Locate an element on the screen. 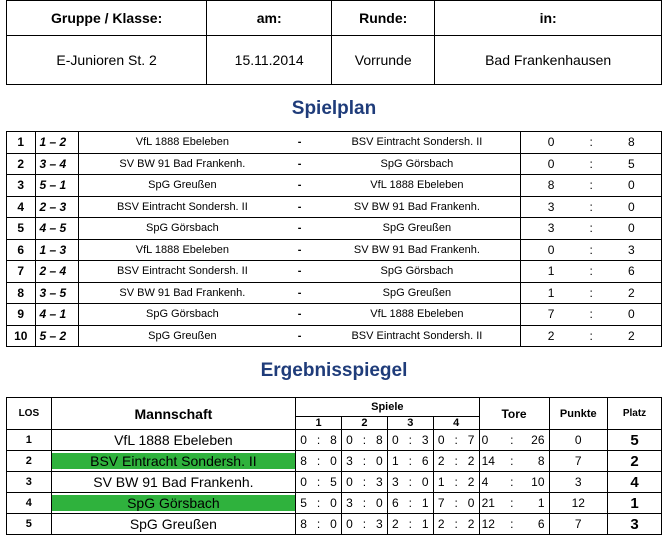 The image size is (668, 552). goals-for: 14 is located at coordinates (490, 461).